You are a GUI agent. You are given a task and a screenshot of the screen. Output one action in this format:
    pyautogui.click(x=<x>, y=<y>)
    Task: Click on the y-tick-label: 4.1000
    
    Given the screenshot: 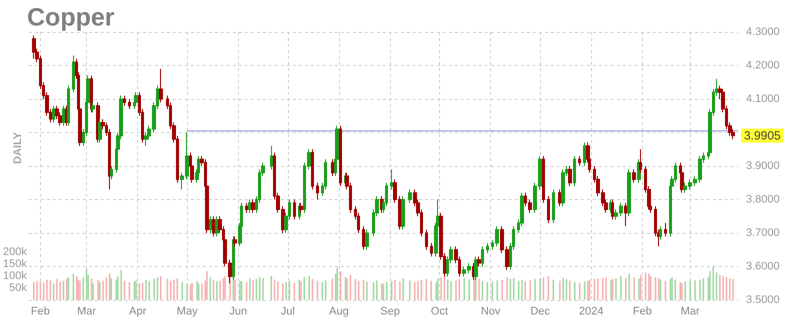 What is the action you would take?
    pyautogui.click(x=763, y=99)
    